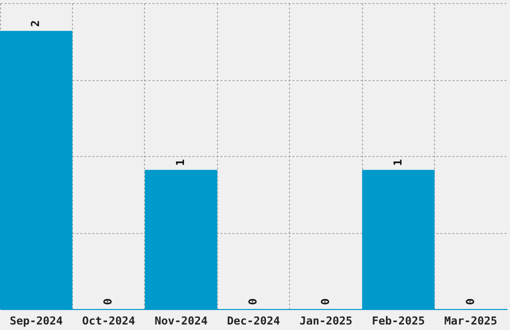 Image resolution: width=510 pixels, height=330 pixels. I want to click on x-tick-label: Nov-2024, so click(181, 321).